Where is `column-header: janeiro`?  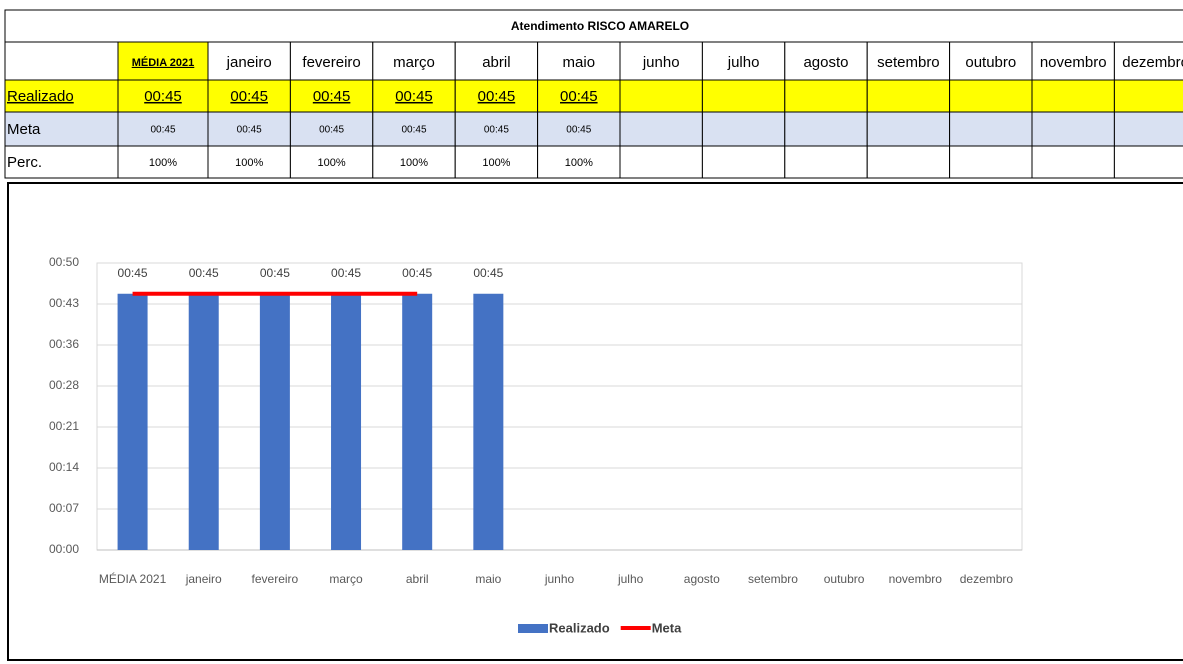
column-header: janeiro is located at coordinates (249, 62).